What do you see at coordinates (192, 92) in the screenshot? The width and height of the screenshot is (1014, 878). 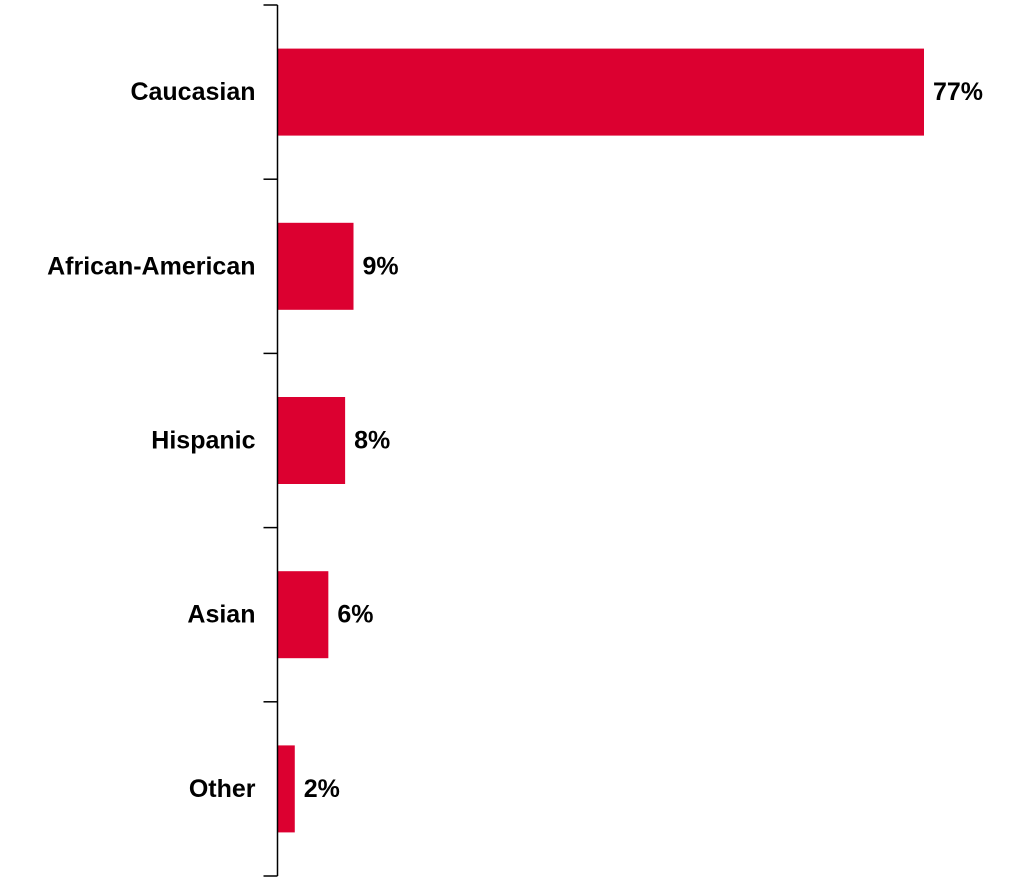 I see `category-label-caucasian: Caucasian` at bounding box center [192, 92].